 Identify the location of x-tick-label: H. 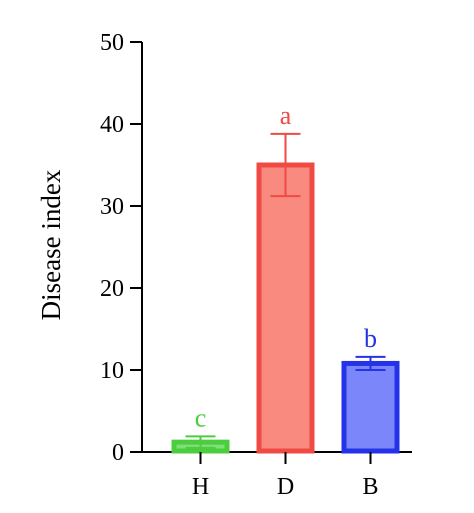
(200, 487).